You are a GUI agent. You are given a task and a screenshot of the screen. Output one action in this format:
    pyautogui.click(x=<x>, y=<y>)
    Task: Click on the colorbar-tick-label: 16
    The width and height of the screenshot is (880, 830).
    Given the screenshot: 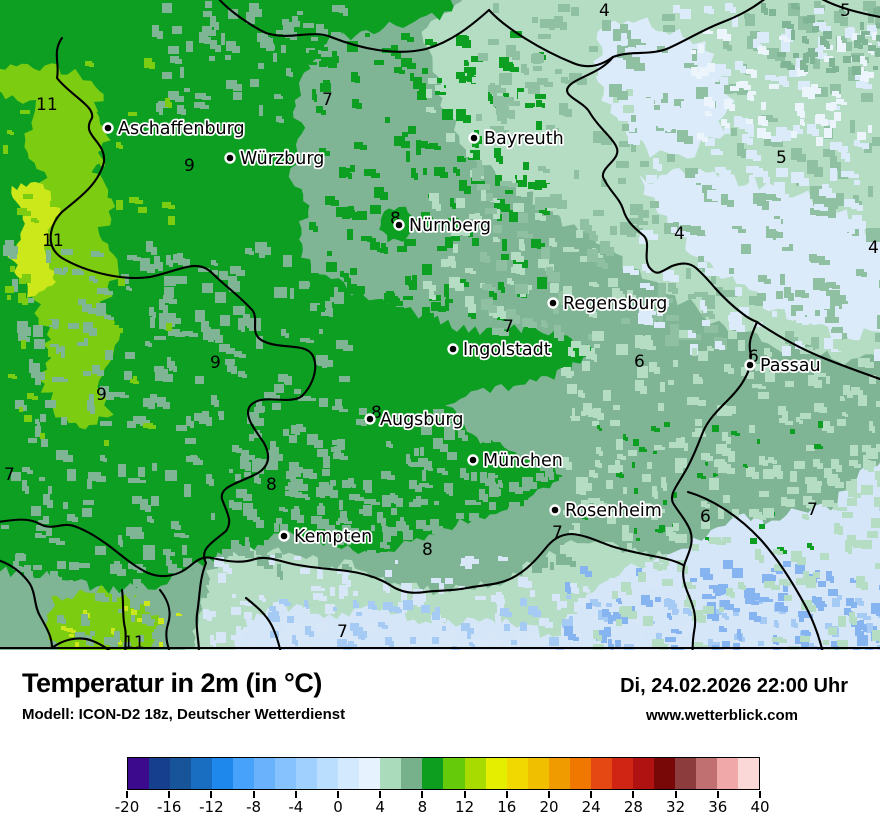 What is the action you would take?
    pyautogui.click(x=507, y=807)
    